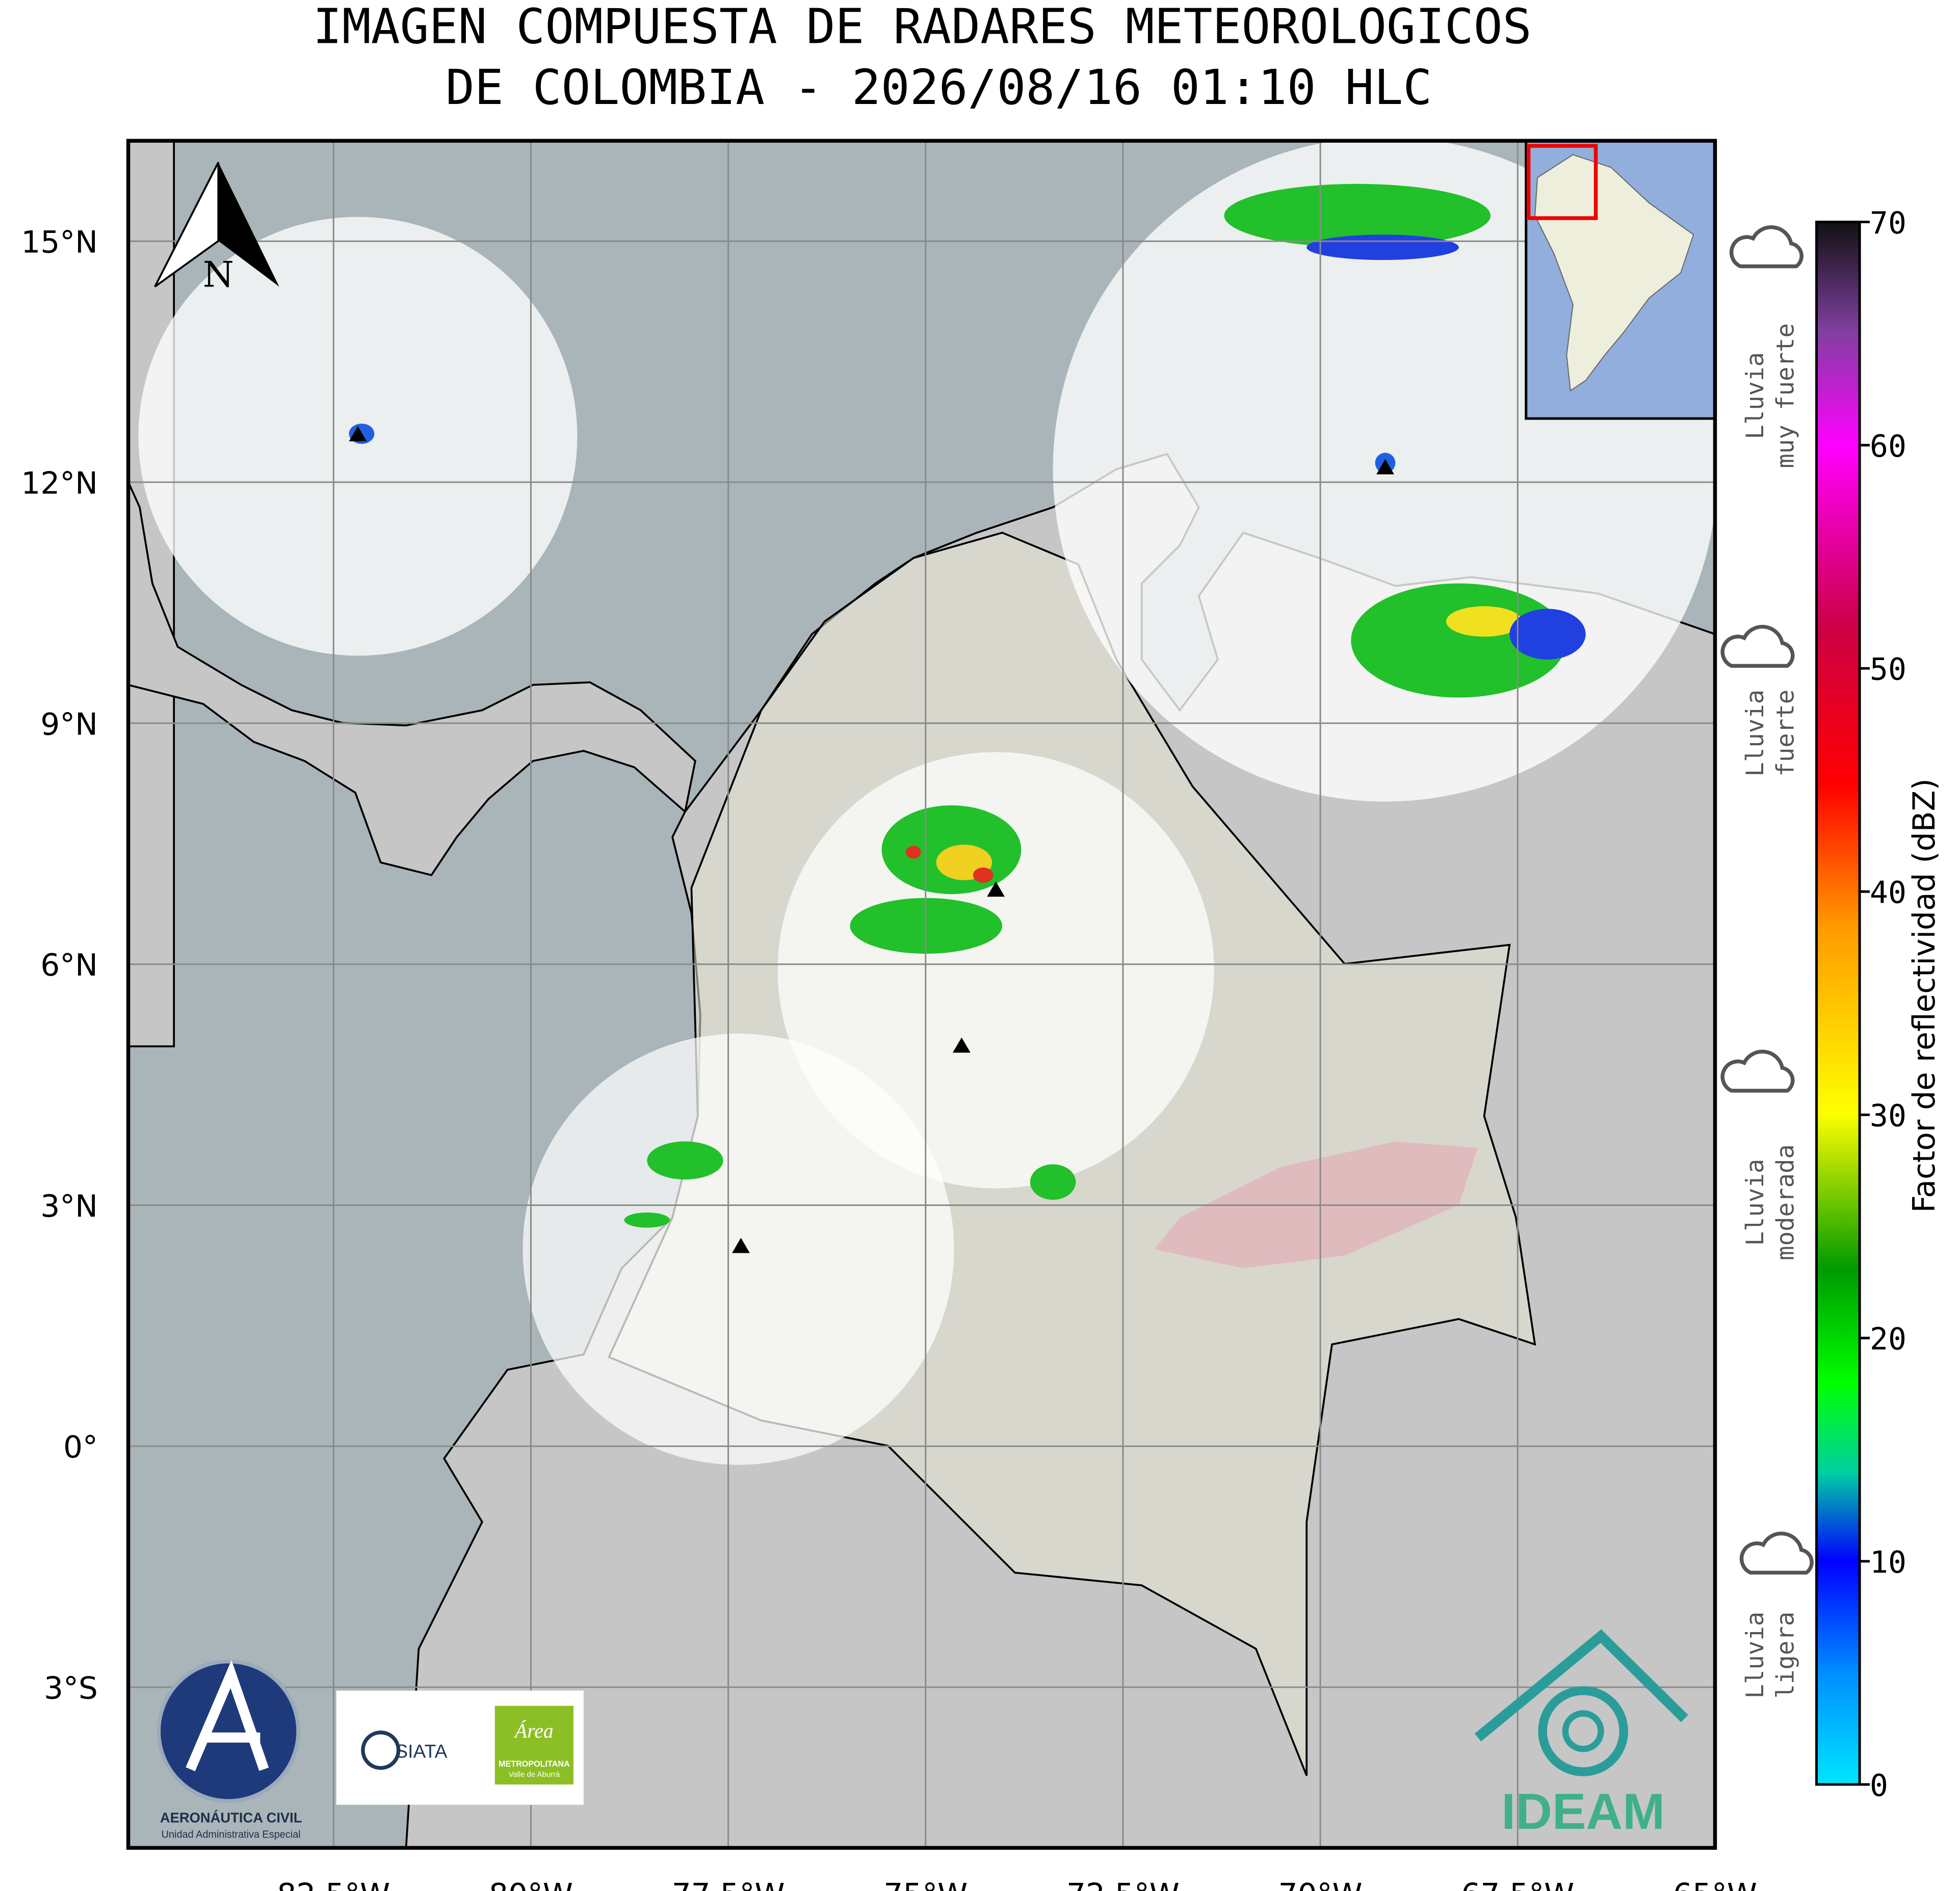  I want to click on colorbar-tick-label: 30, so click(1888, 1116).